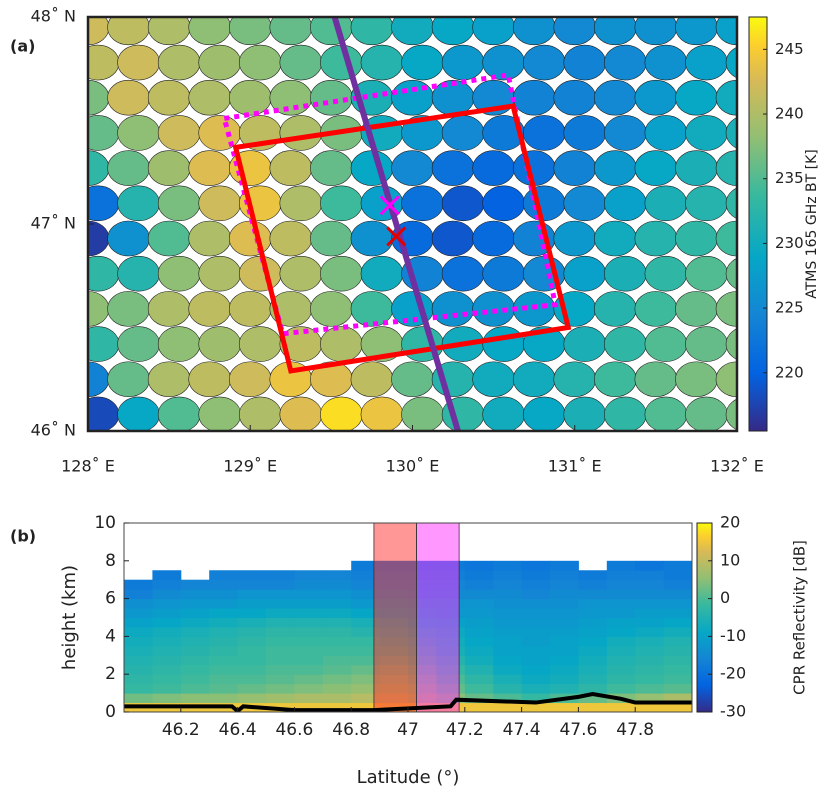 The width and height of the screenshot is (827, 791). Describe the element at coordinates (181, 730) in the screenshot. I see `x-tick-label: 46.2` at that location.